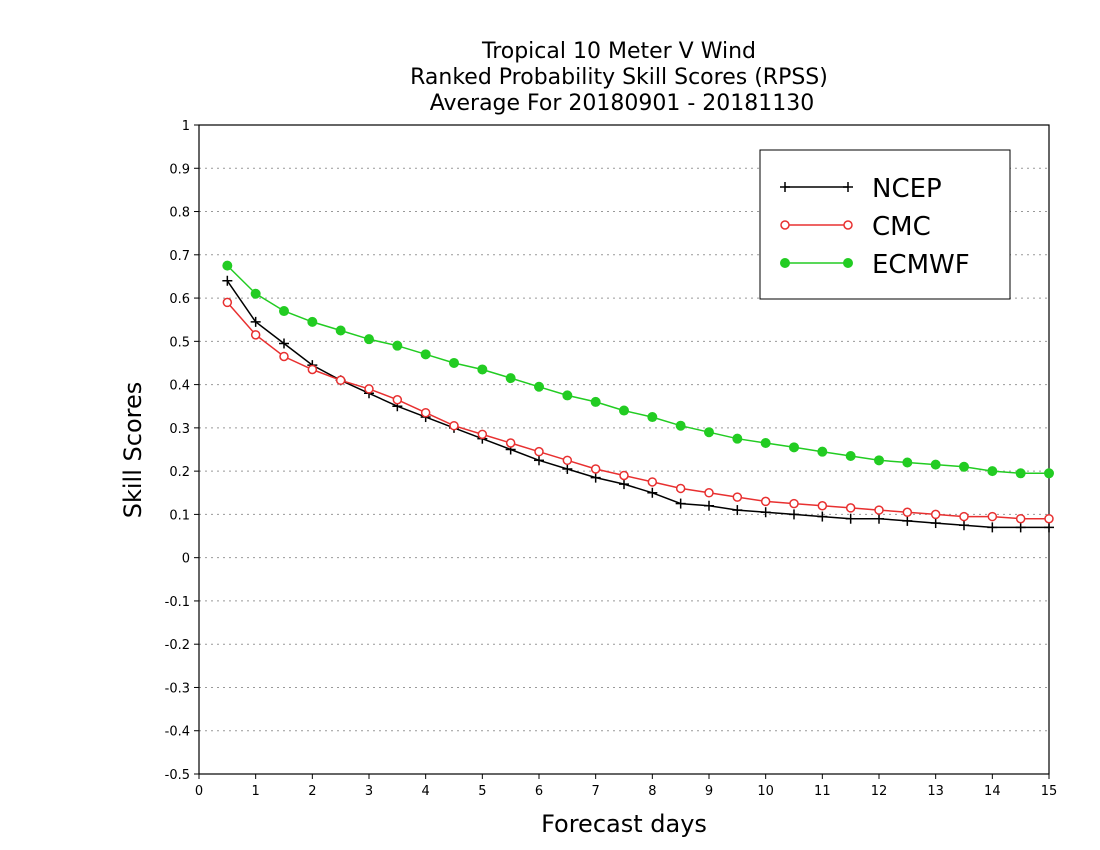 The image size is (1100, 850). What do you see at coordinates (539, 791) in the screenshot?
I see `x-tick-label: 6` at bounding box center [539, 791].